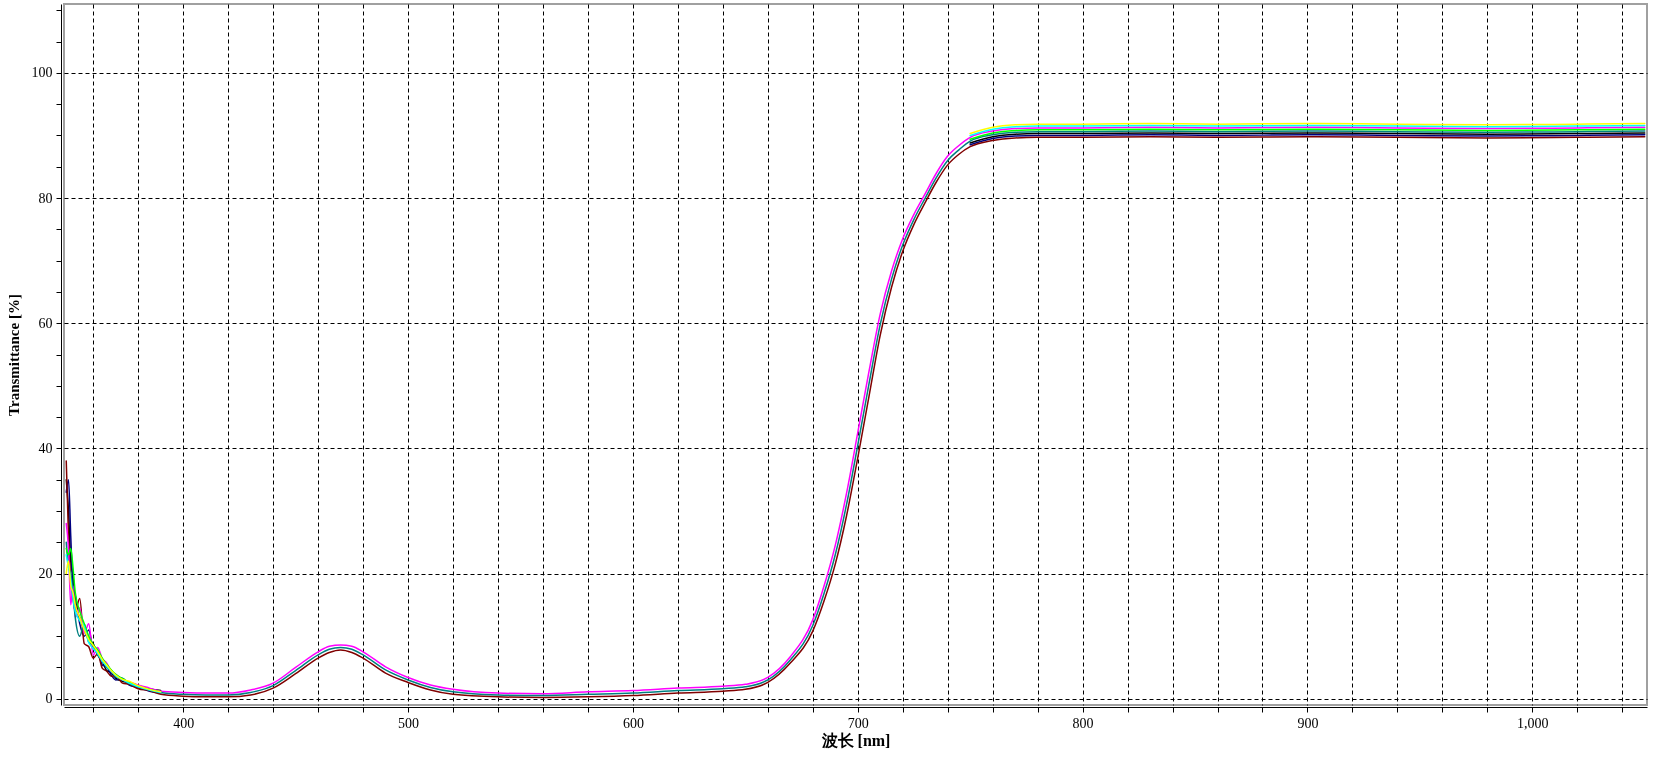  I want to click on x-tick-label: 900, so click(1308, 723).